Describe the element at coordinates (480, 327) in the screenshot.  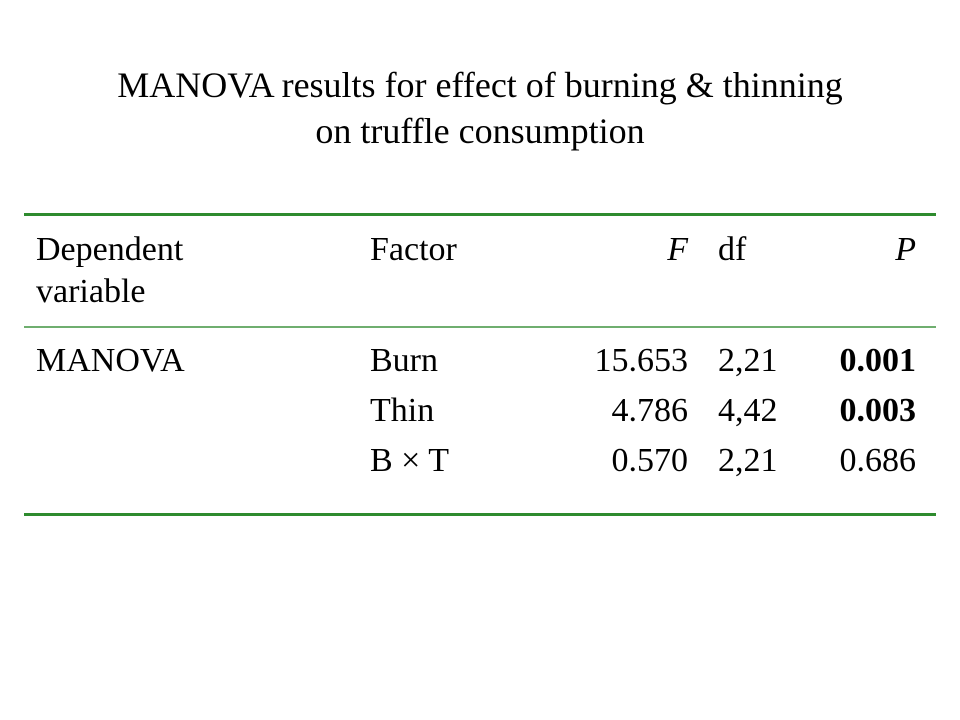
I see `table-header-rule` at that location.